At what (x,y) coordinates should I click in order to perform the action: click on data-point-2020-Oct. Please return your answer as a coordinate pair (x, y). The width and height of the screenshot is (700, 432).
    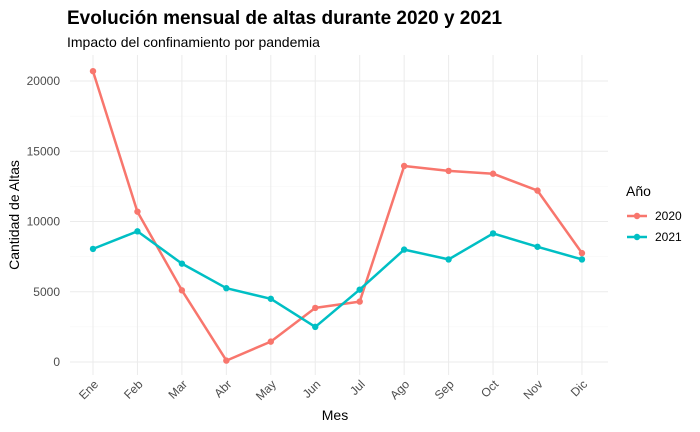
    Looking at the image, I should click on (493, 173).